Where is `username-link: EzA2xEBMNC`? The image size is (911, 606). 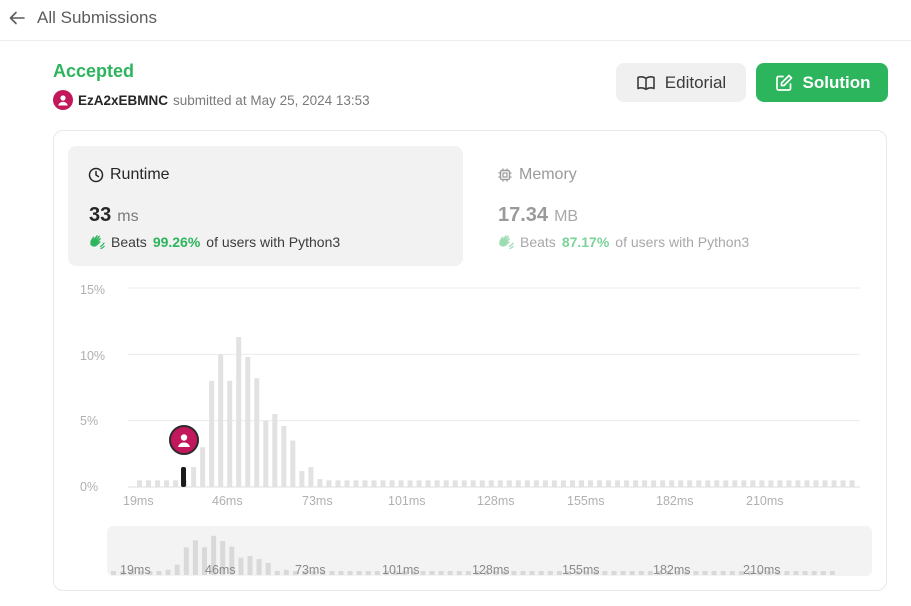
username-link: EzA2xEBMNC is located at coordinates (123, 100).